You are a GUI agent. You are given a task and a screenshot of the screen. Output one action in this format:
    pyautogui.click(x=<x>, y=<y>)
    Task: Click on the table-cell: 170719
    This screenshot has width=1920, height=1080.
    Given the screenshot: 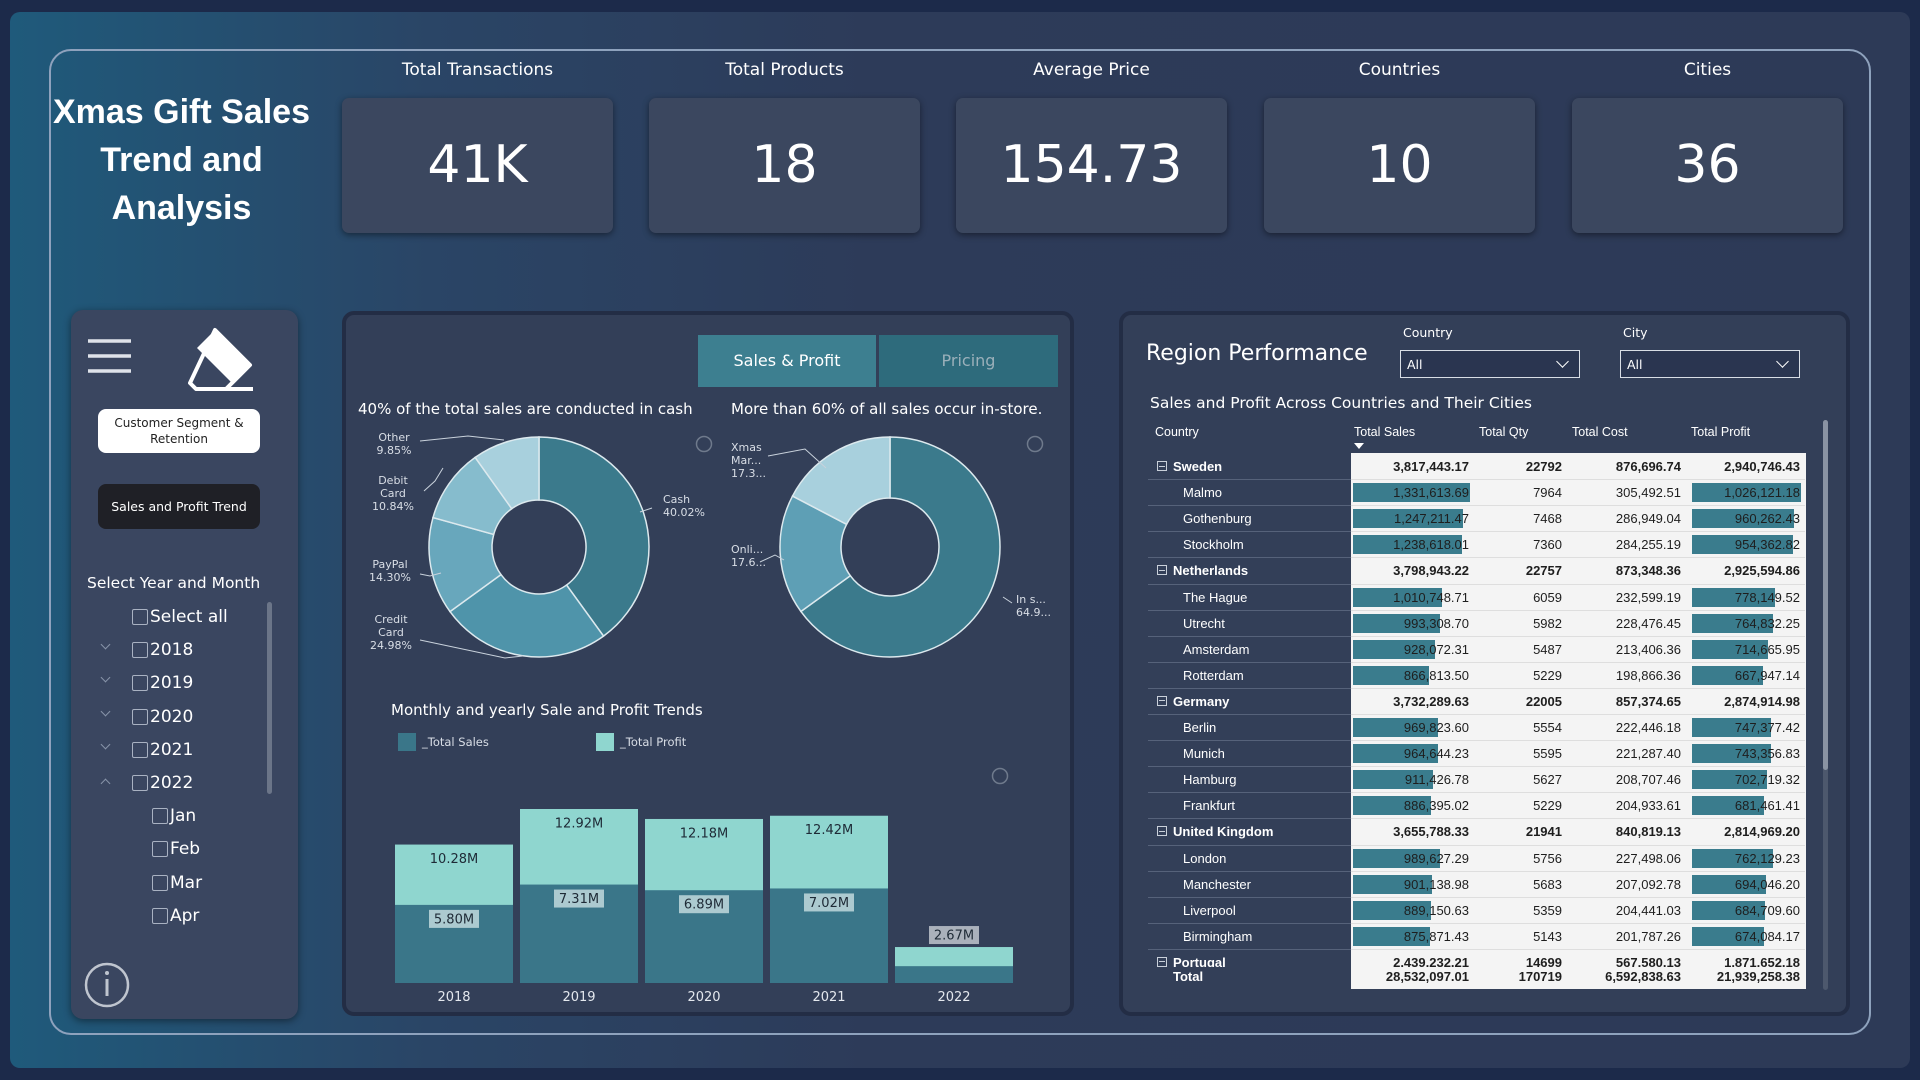 What is the action you would take?
    pyautogui.click(x=1540, y=976)
    